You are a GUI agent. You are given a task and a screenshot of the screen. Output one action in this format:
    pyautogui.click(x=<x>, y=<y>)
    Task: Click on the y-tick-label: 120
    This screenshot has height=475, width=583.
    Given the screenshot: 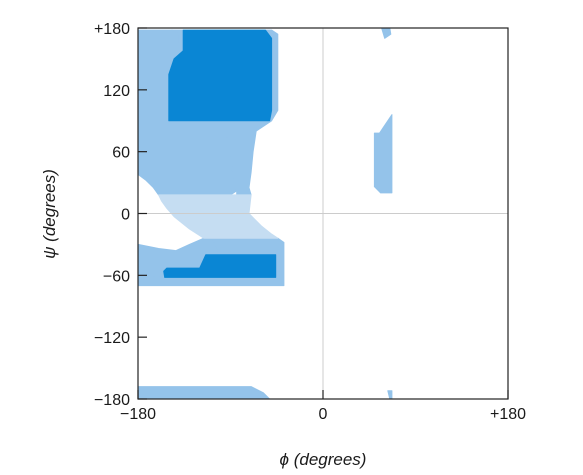 What is the action you would take?
    pyautogui.click(x=116, y=91)
    